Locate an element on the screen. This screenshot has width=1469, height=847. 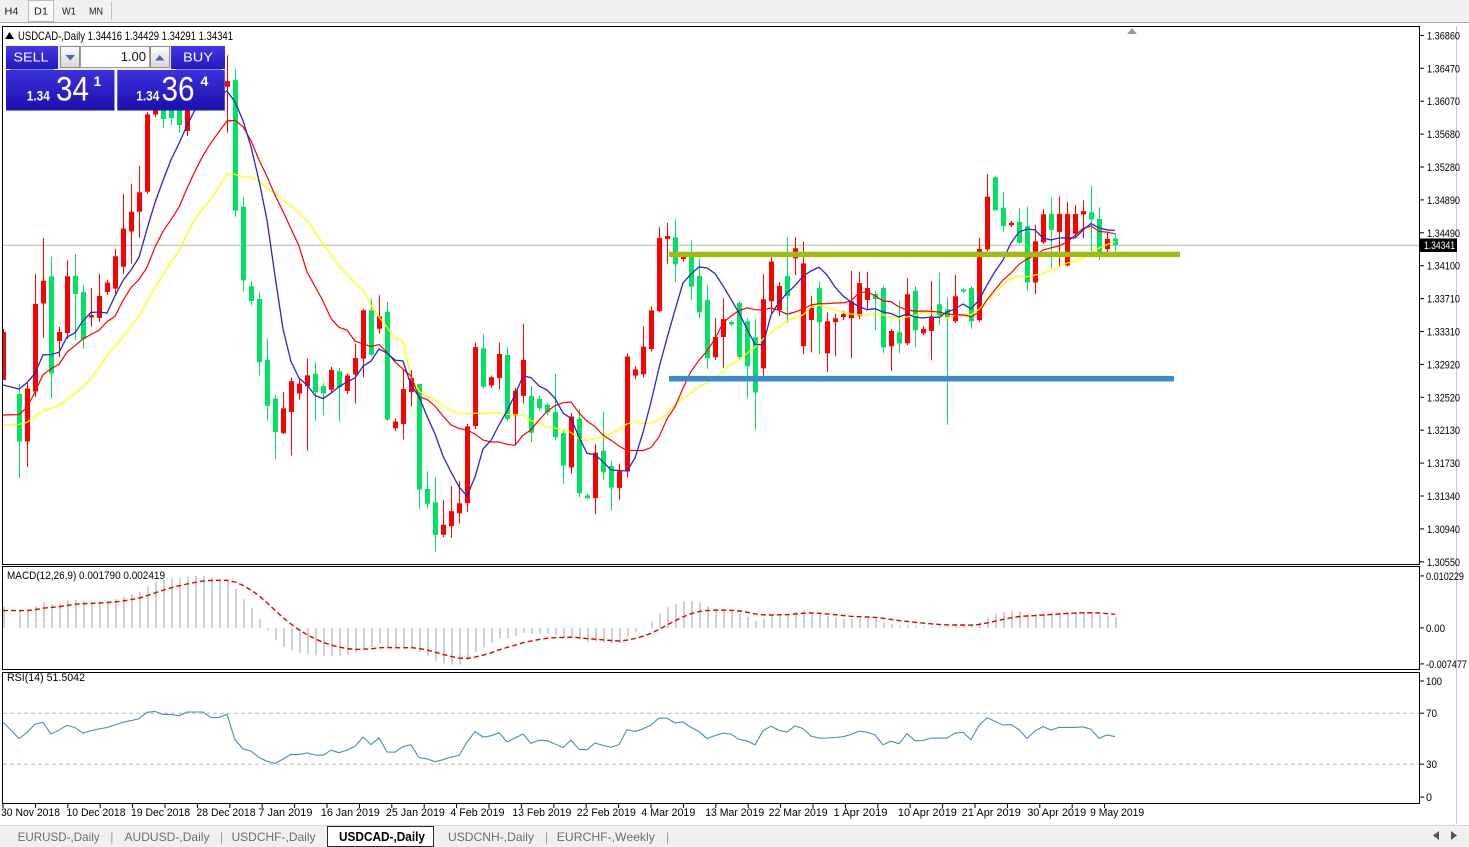
svg-text: 1.30940 is located at coordinates (1443, 530).